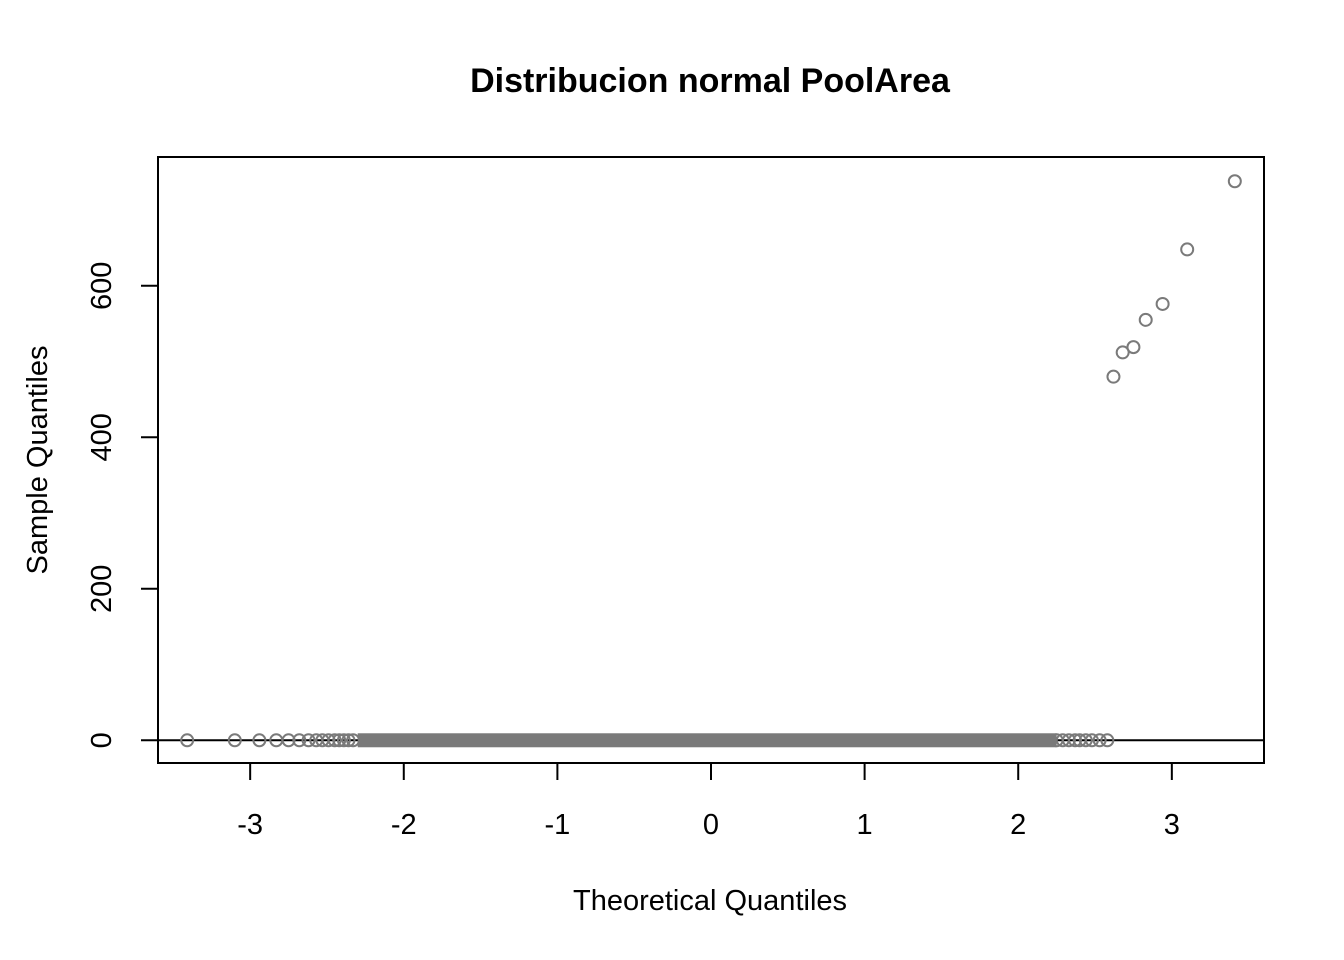 Image resolution: width=1344 pixels, height=960 pixels. Describe the element at coordinates (865, 825) in the screenshot. I see `x-tick-label: 1` at that location.